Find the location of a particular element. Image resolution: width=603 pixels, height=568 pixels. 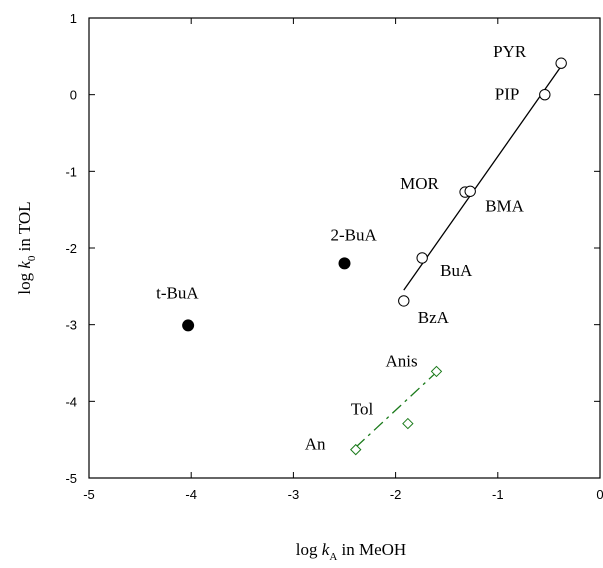

point-label: BMA is located at coordinates (504, 205).